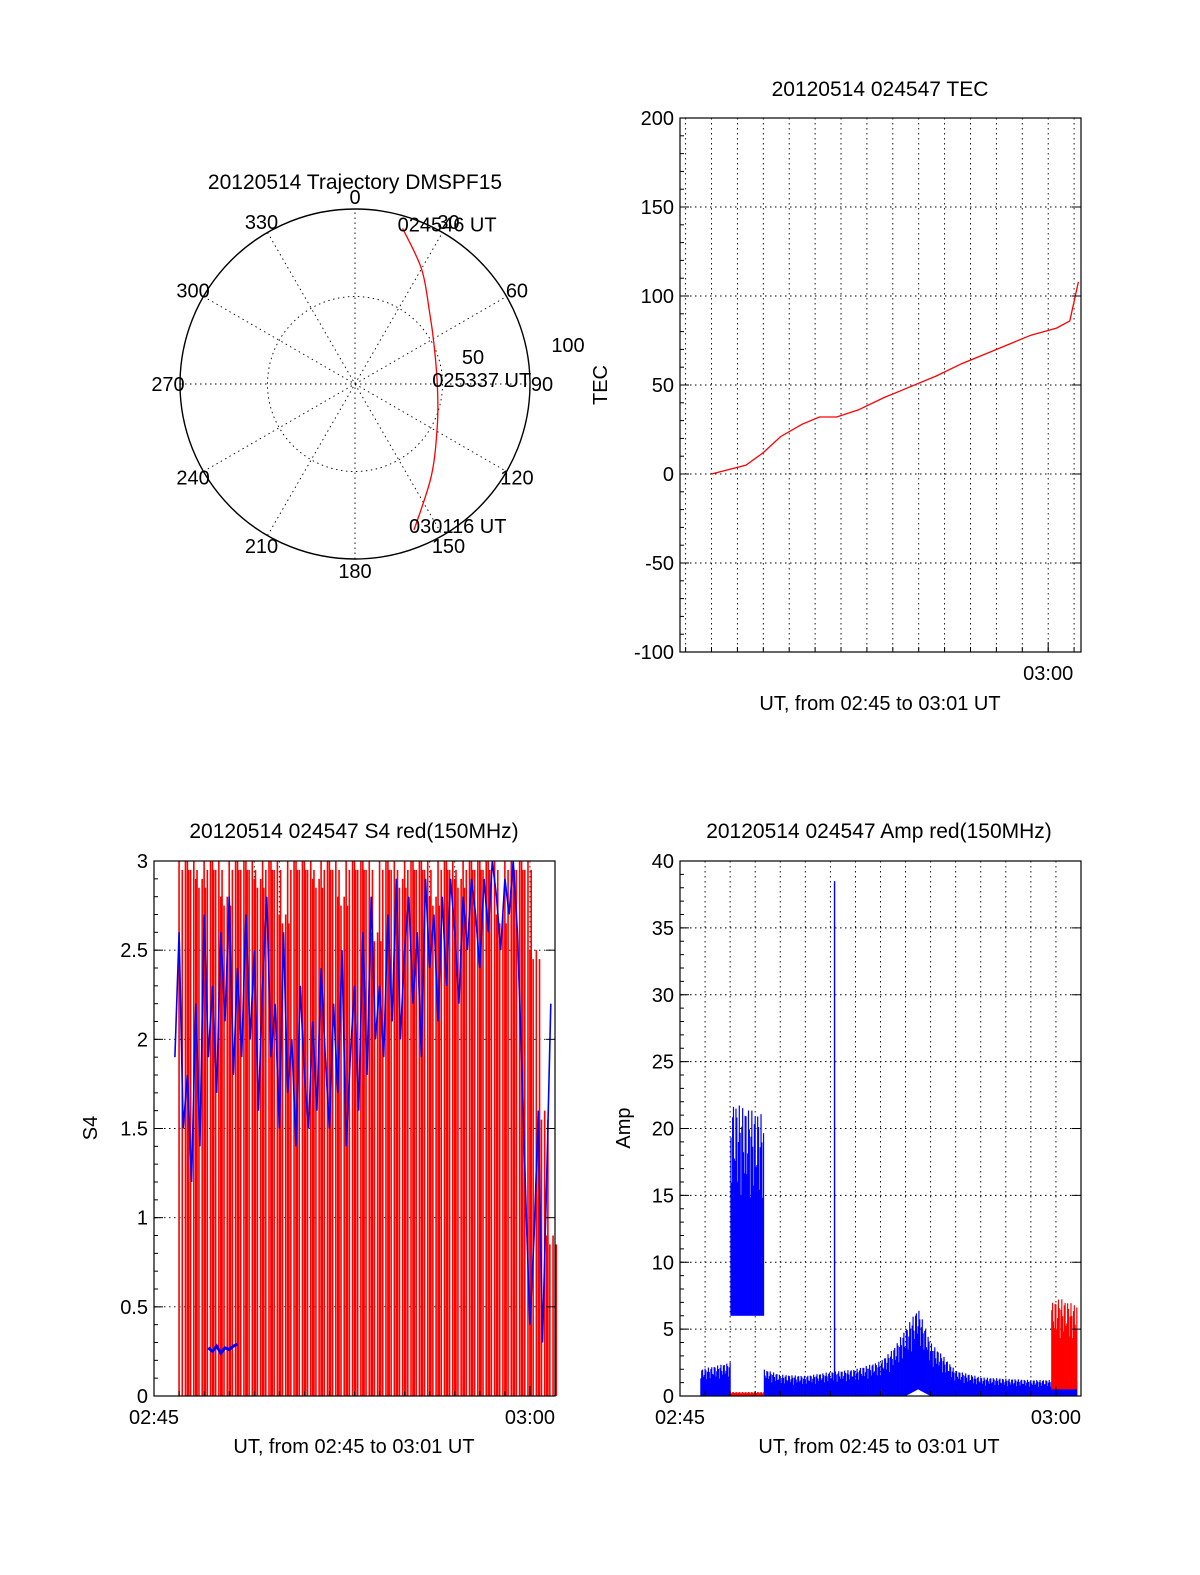  Describe the element at coordinates (663, 996) in the screenshot. I see `amp-ytick-label-30: 30` at that location.